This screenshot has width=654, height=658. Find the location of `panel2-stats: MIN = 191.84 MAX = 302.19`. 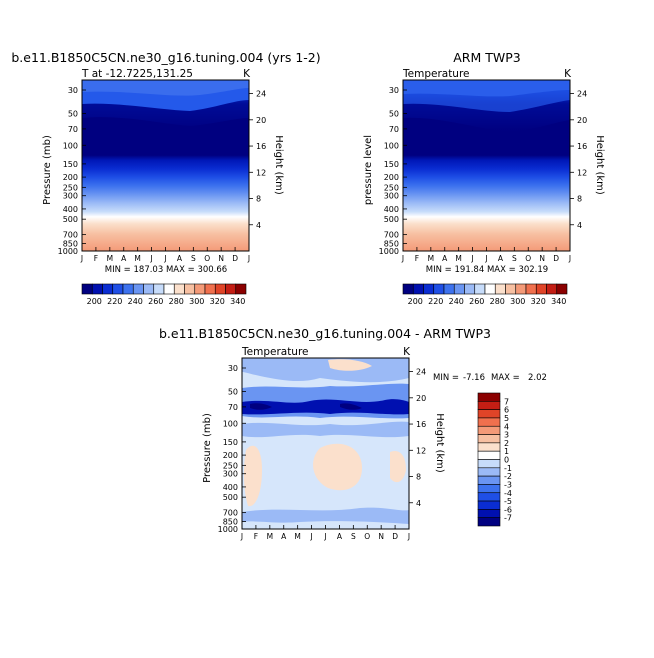

panel2-stats: MIN = 191.84 MAX = 302.19 is located at coordinates (487, 270).